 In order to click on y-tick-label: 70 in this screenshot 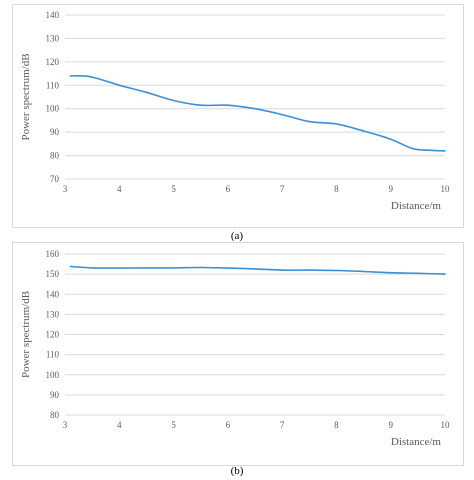, I will do `click(55, 179)`.